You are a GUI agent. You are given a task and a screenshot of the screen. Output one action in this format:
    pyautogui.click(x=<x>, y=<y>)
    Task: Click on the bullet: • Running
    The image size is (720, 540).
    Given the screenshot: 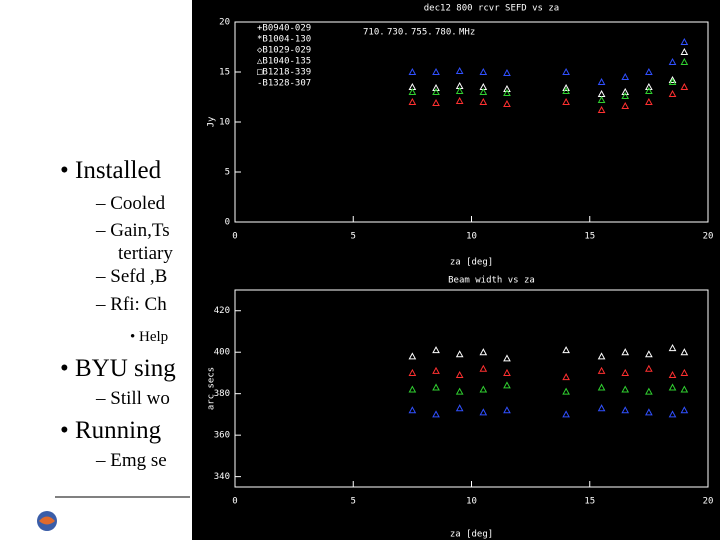 What is the action you would take?
    pyautogui.click(x=111, y=430)
    